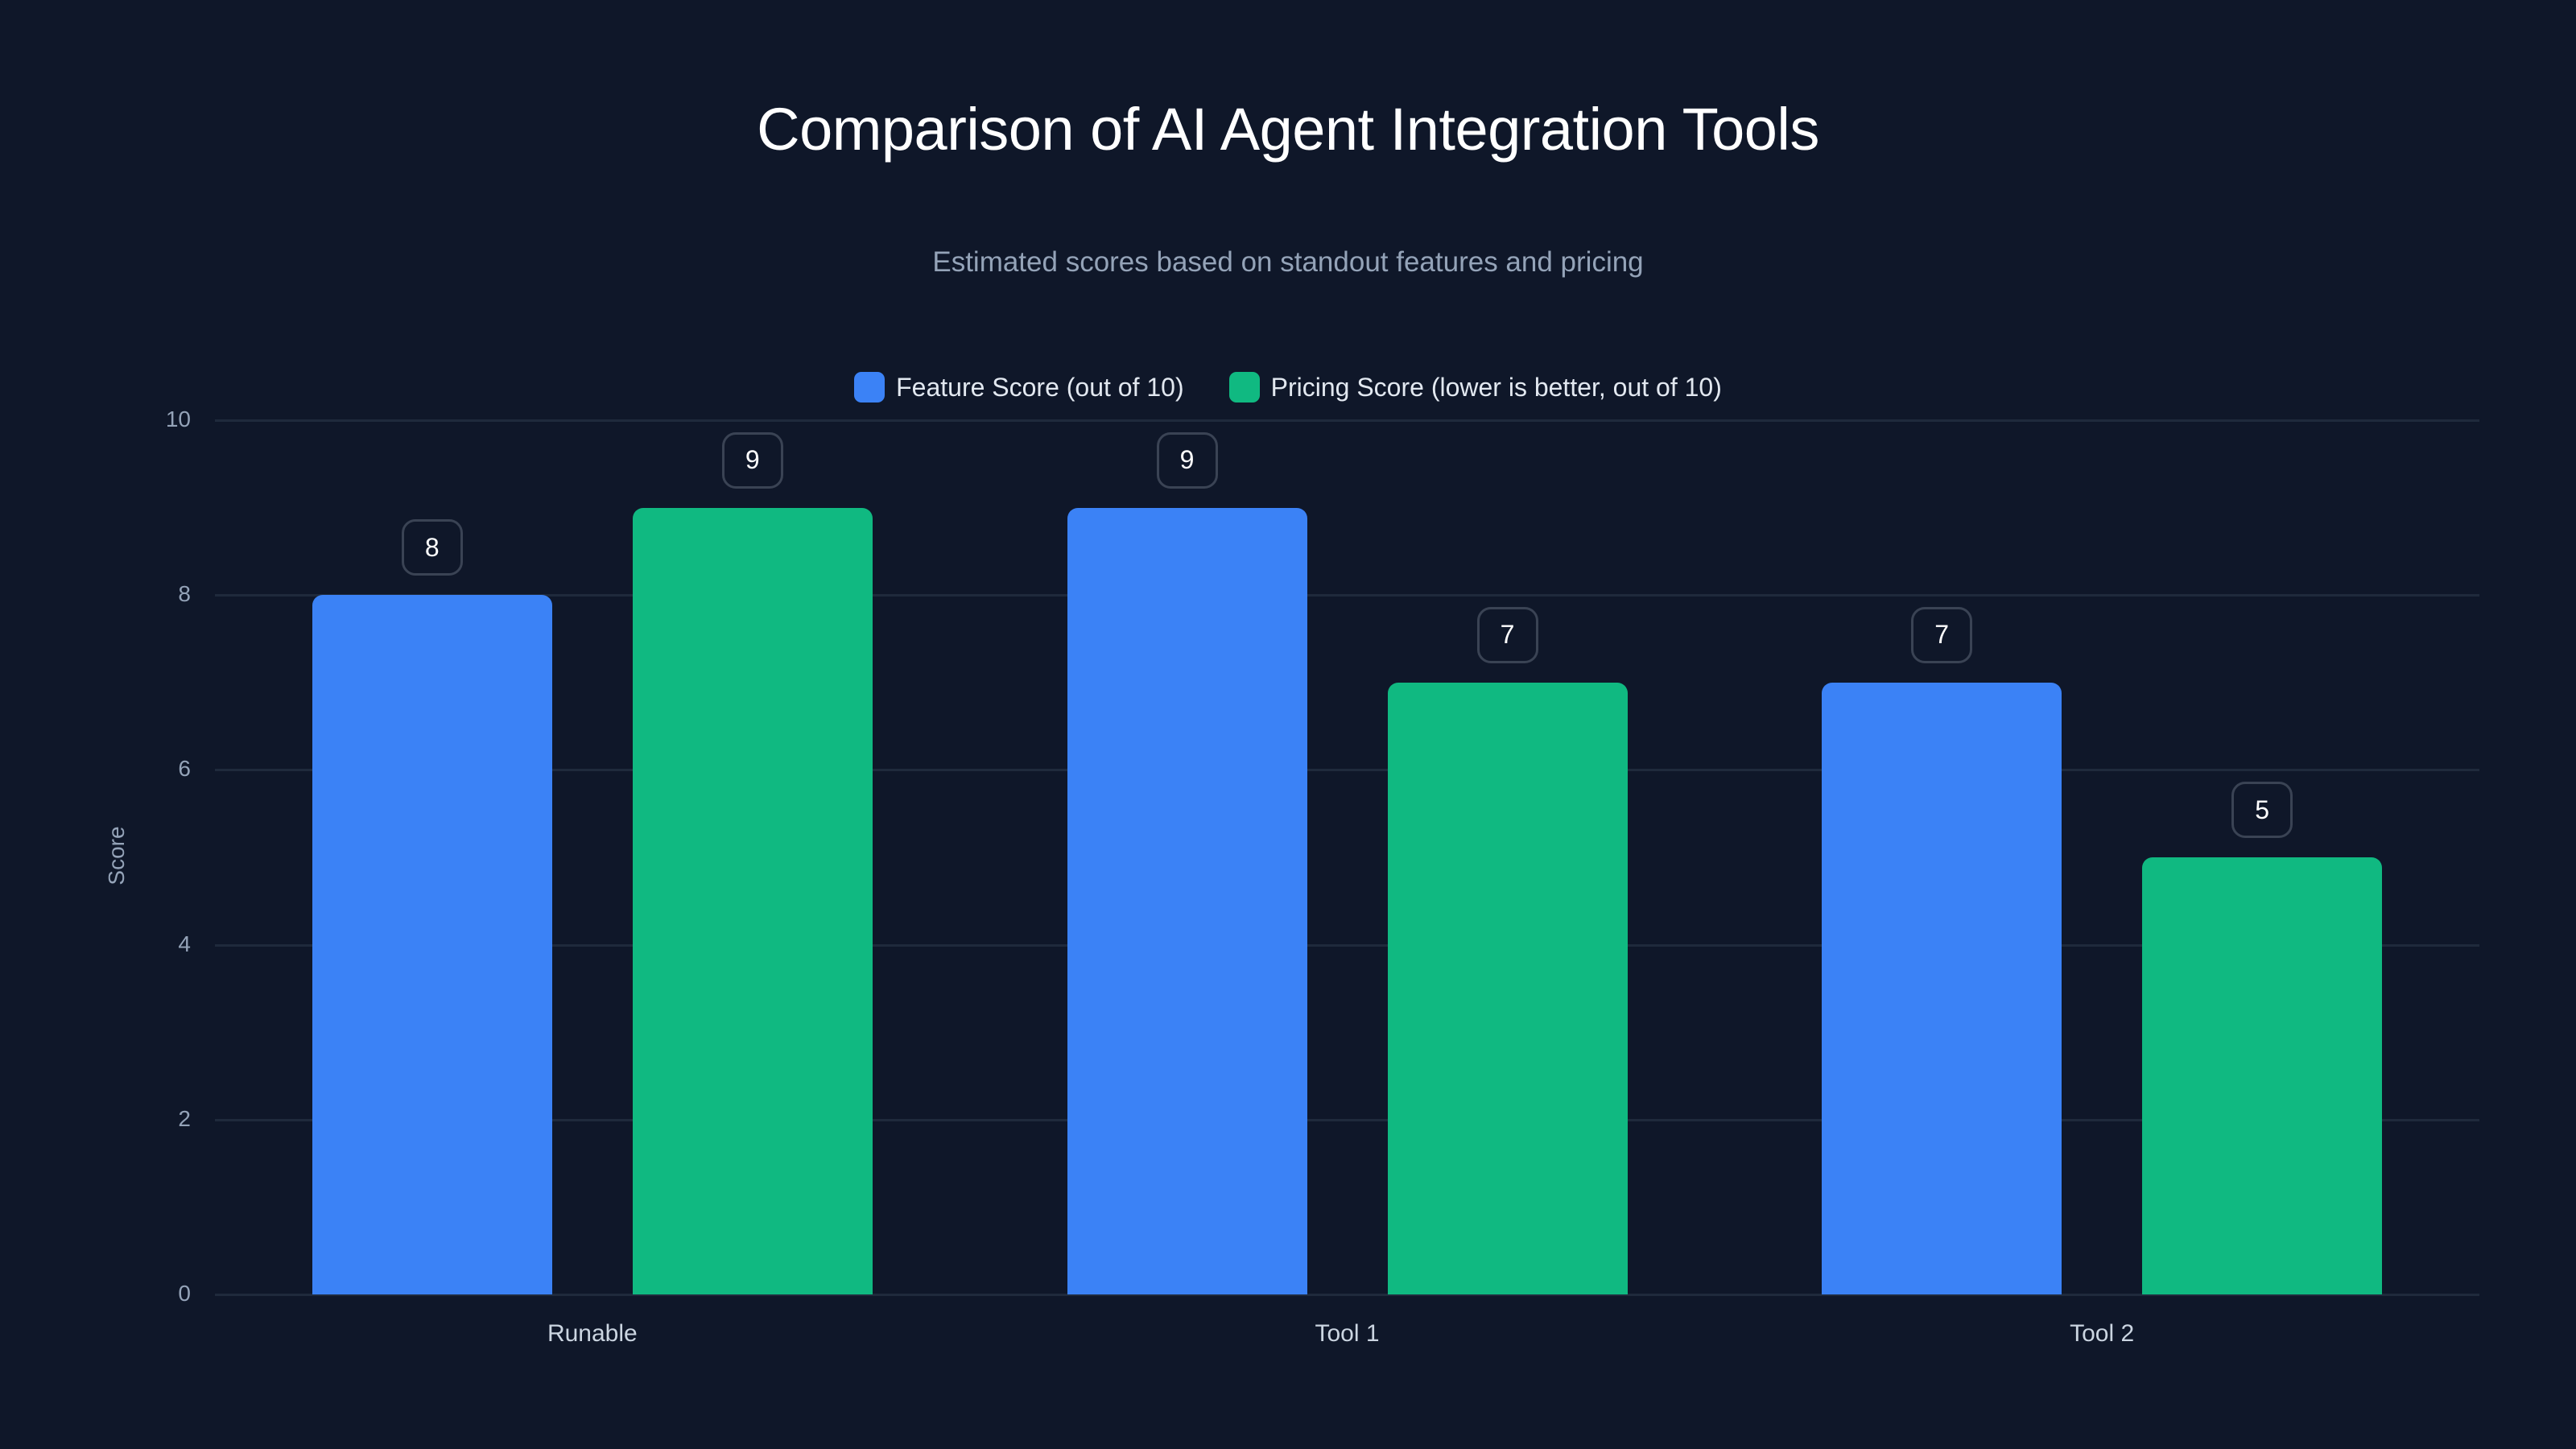 The width and height of the screenshot is (2576, 1449). I want to click on bar-tool-2-pricing, so click(2262, 1075).